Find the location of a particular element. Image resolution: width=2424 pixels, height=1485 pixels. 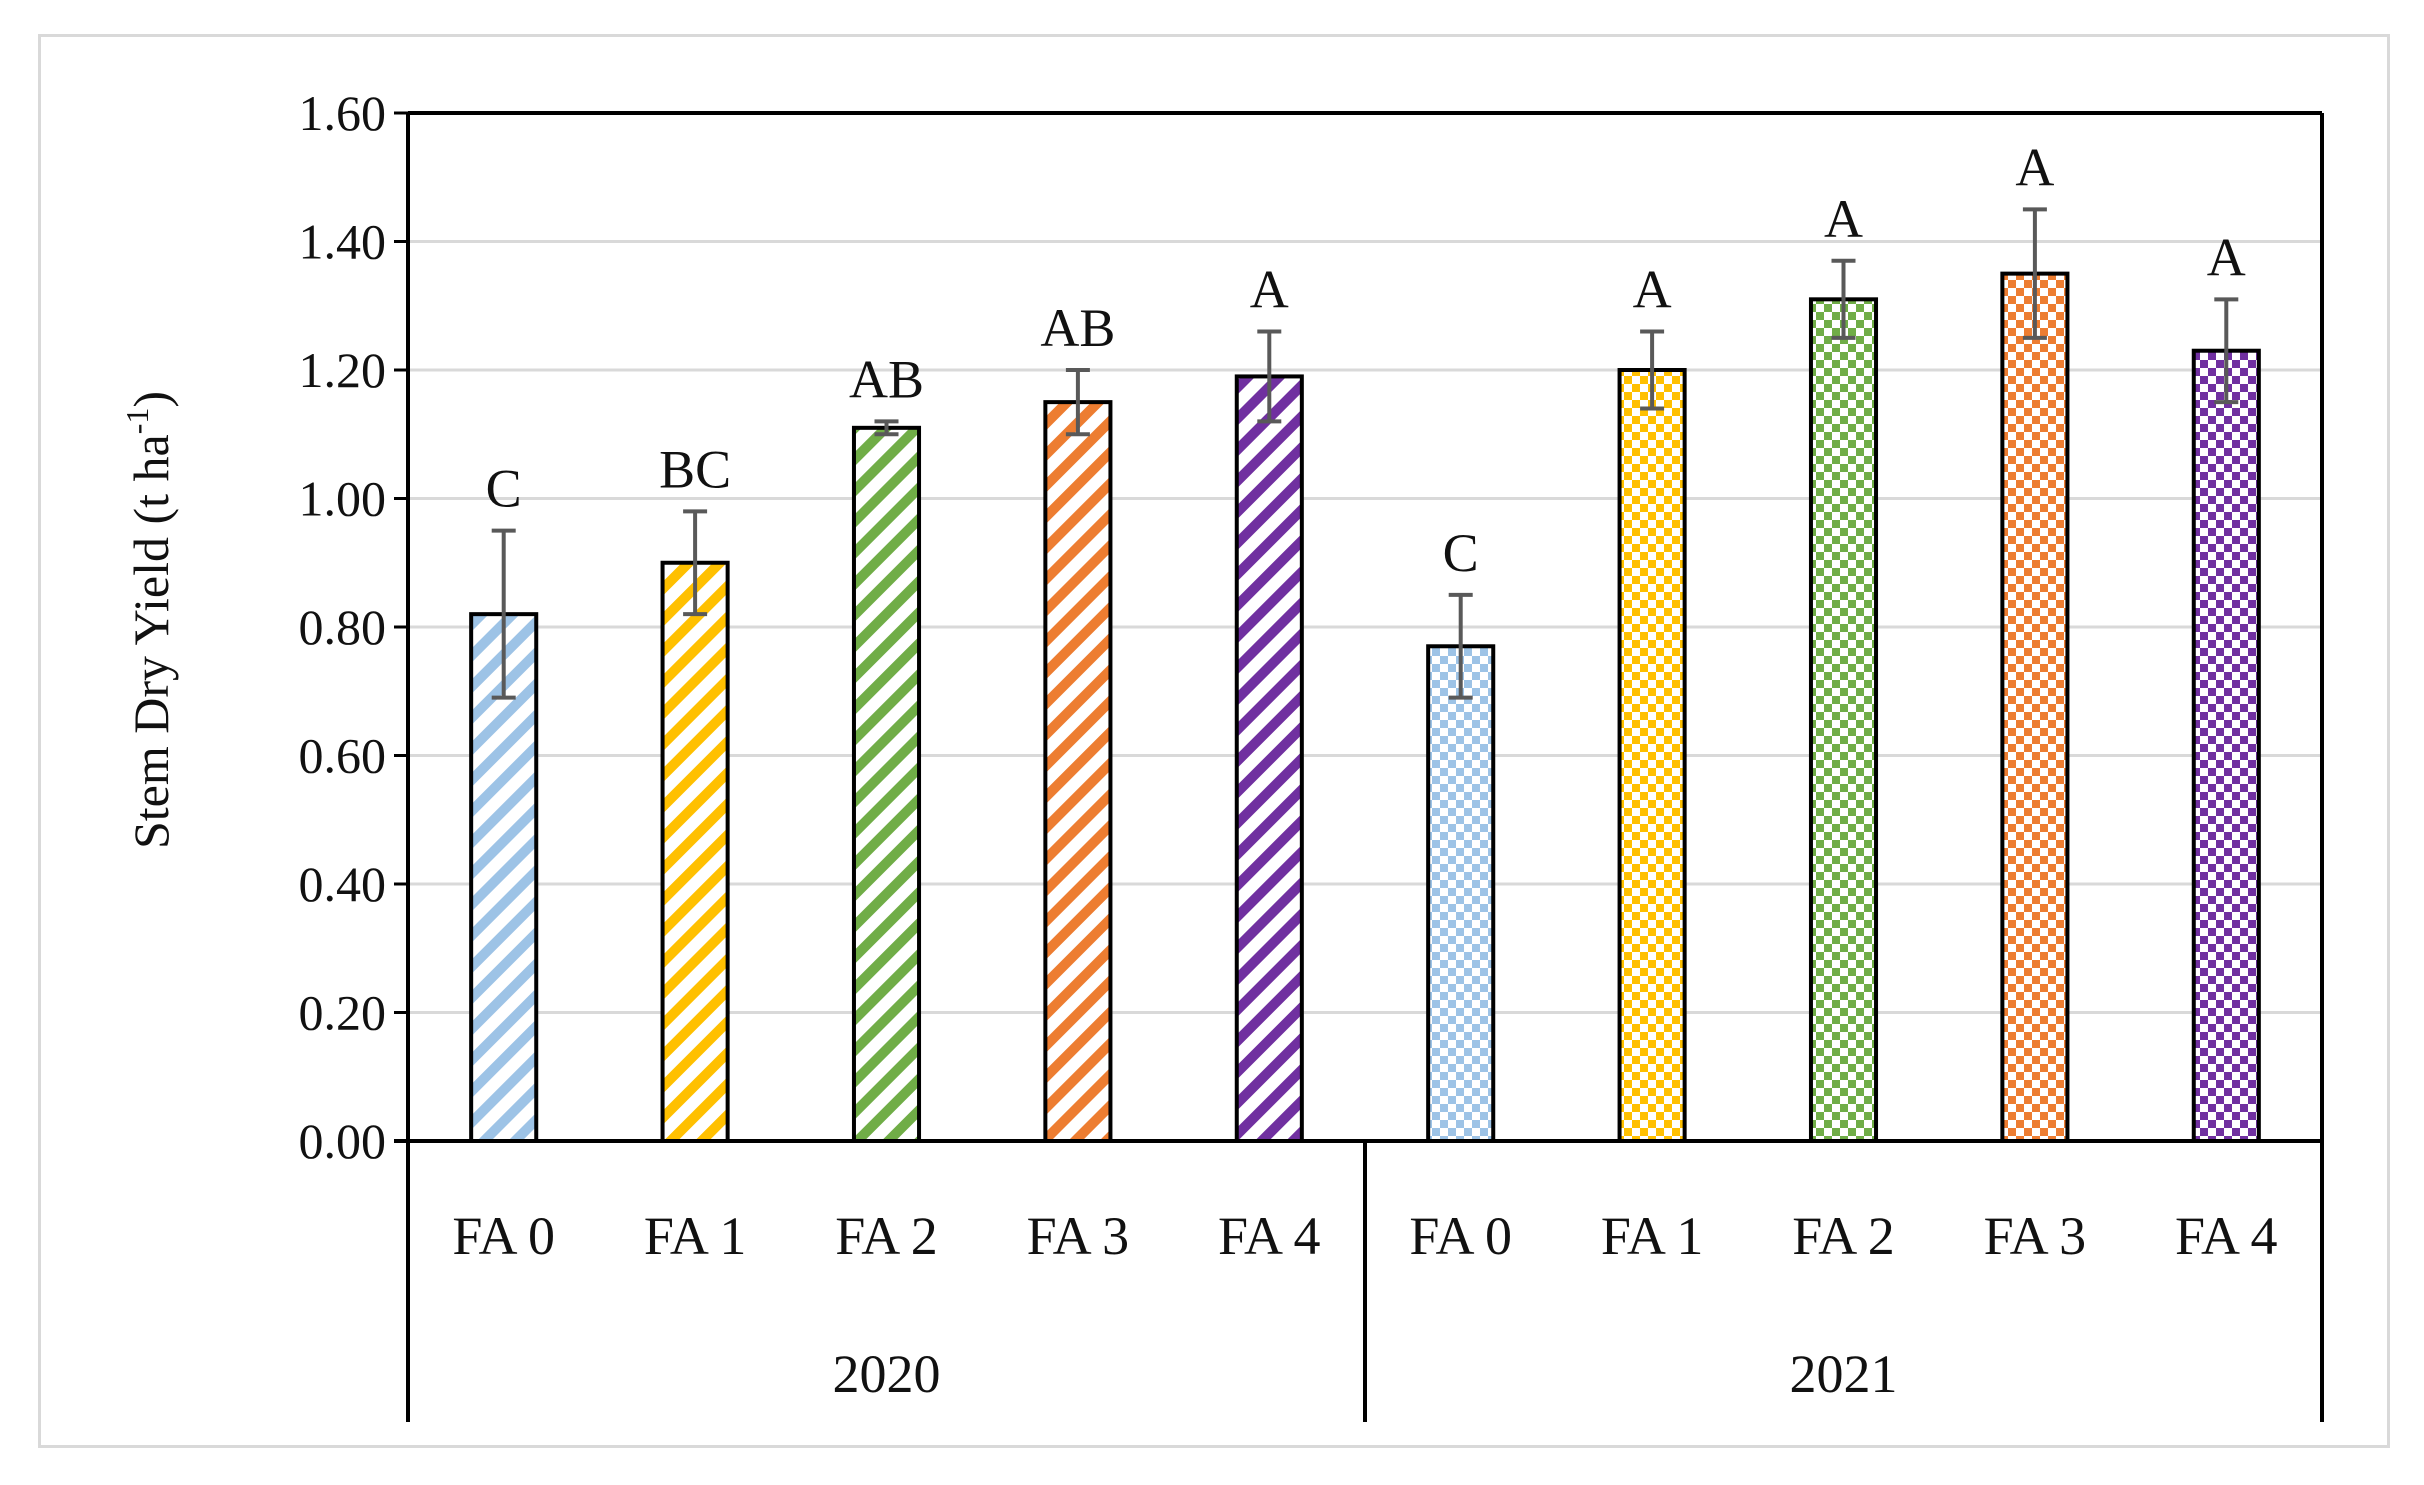

significance-letter: BC is located at coordinates (695, 469).